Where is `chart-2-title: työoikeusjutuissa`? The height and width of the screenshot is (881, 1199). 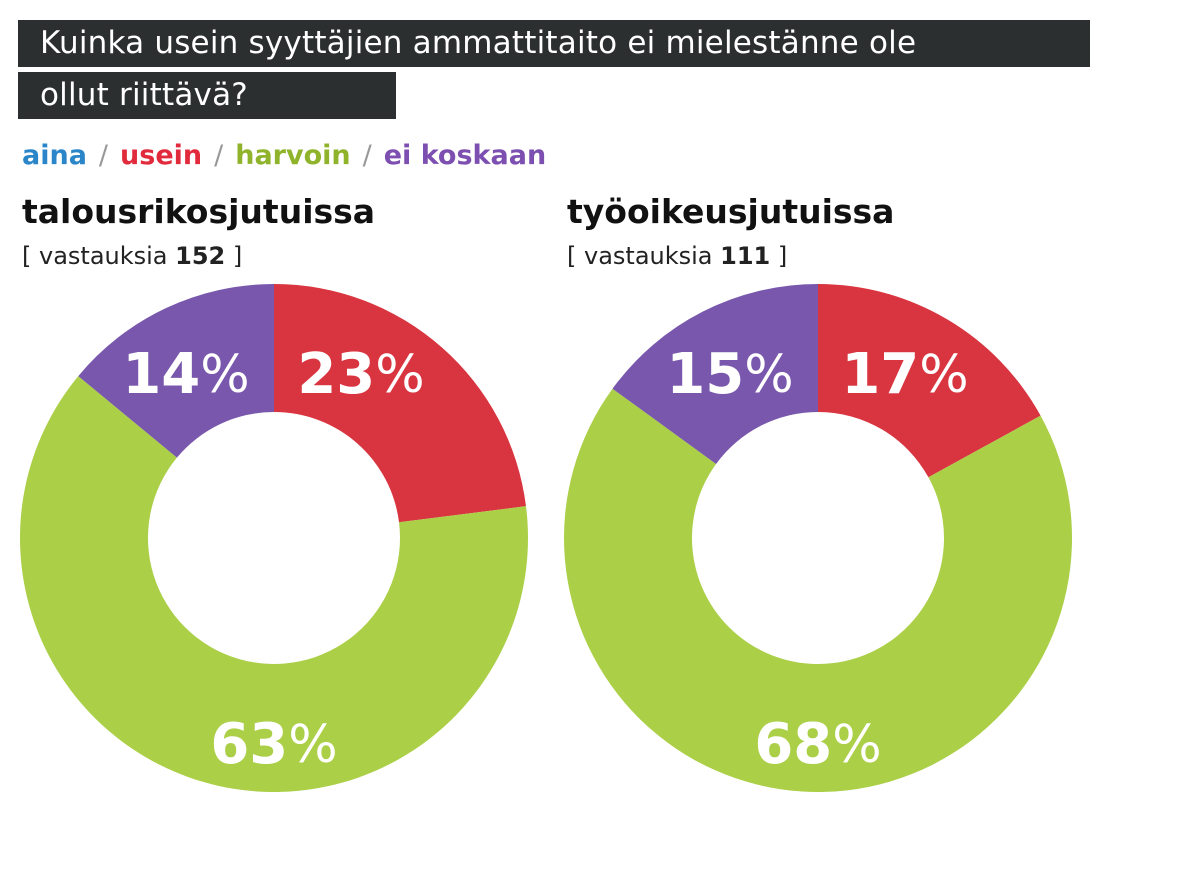
chart-2-title: työoikeusjutuissa is located at coordinates (731, 211).